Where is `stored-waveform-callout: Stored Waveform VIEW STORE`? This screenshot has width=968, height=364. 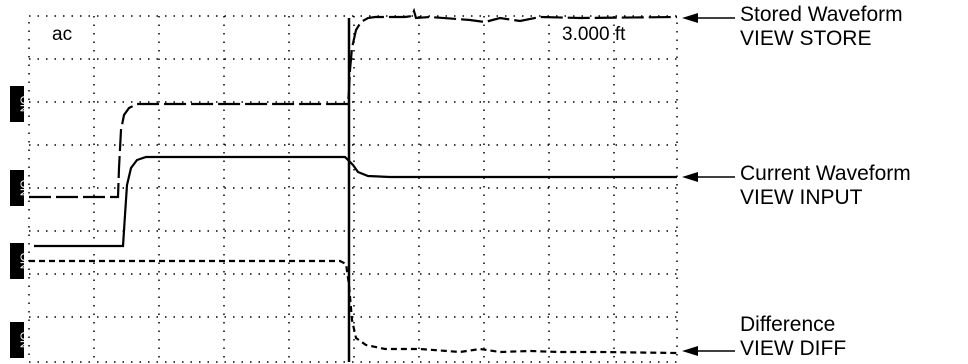 stored-waveform-callout: Stored Waveform VIEW STORE is located at coordinates (821, 27).